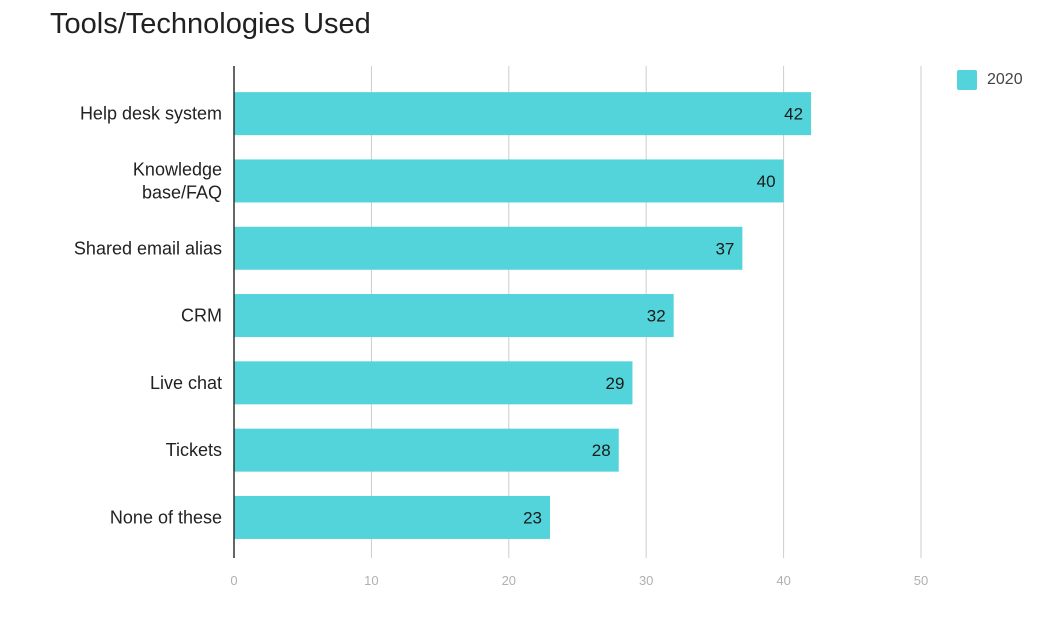 This screenshot has height=620, width=1058. I want to click on legend: 2020, so click(990, 80).